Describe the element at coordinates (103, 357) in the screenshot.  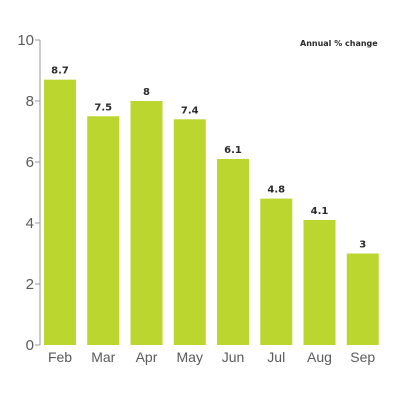
I see `x-tick-label: Mar` at that location.